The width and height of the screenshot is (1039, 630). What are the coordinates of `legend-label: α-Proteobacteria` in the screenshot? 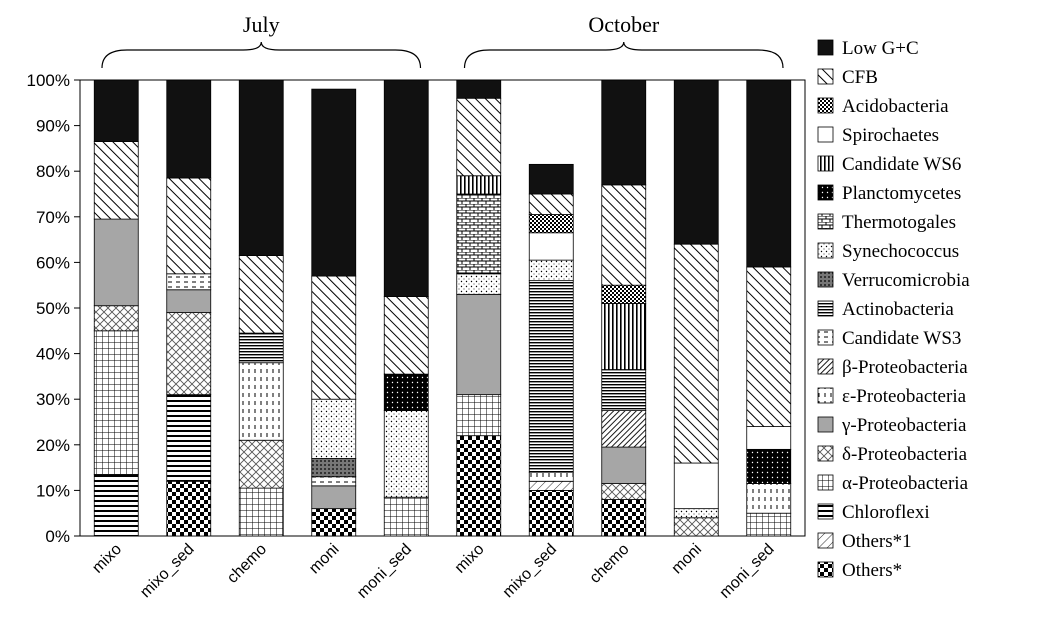 It's located at (905, 483).